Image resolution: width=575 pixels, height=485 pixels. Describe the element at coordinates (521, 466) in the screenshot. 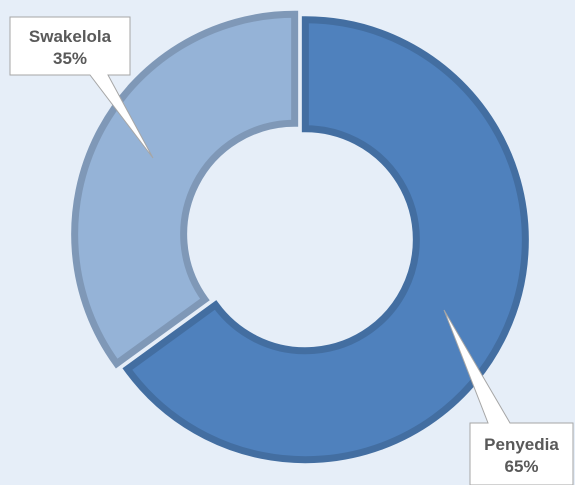

I see `slice-label-percent: 65%` at that location.